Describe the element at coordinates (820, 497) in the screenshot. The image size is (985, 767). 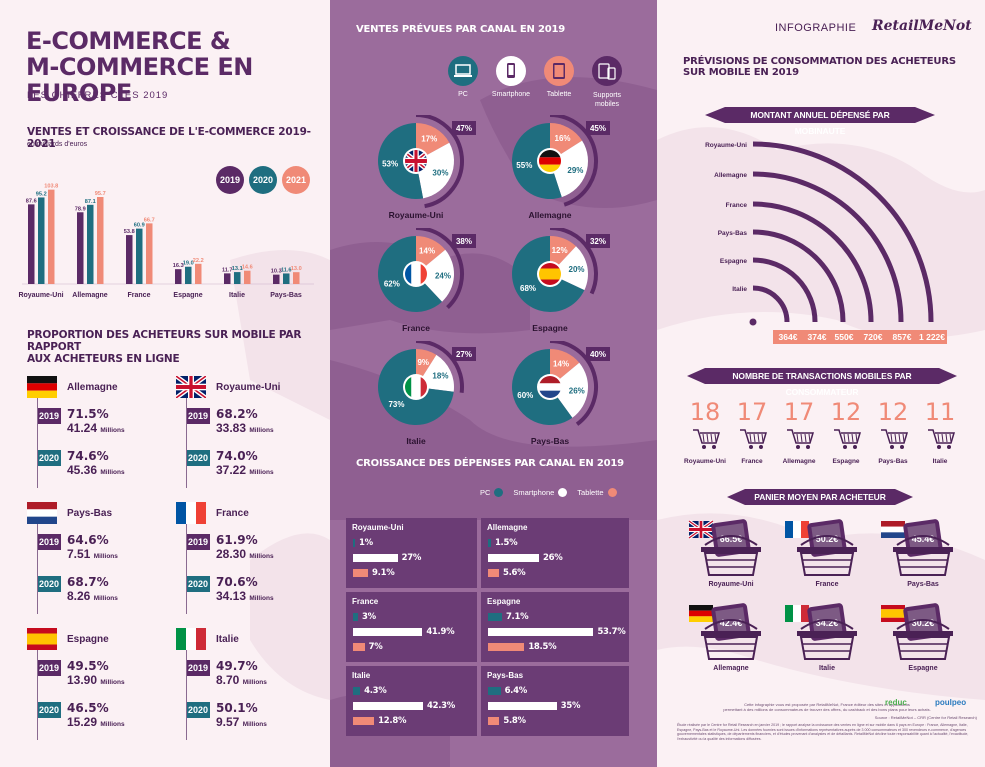
I see `basket-banner: PANIER MOYEN PAR ACHETEUR` at that location.